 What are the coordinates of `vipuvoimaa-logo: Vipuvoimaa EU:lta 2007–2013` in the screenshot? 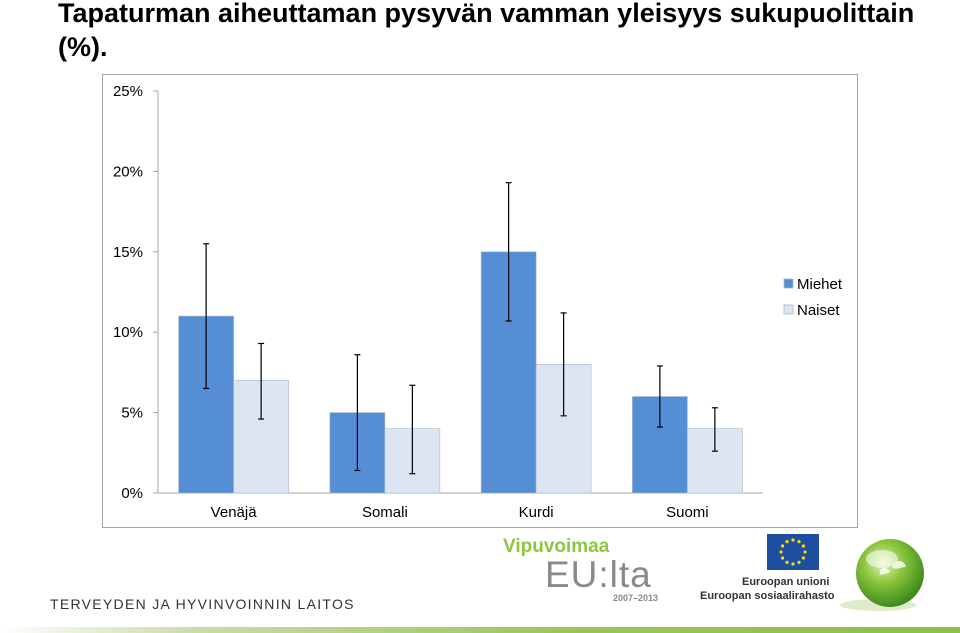 It's located at (583, 571).